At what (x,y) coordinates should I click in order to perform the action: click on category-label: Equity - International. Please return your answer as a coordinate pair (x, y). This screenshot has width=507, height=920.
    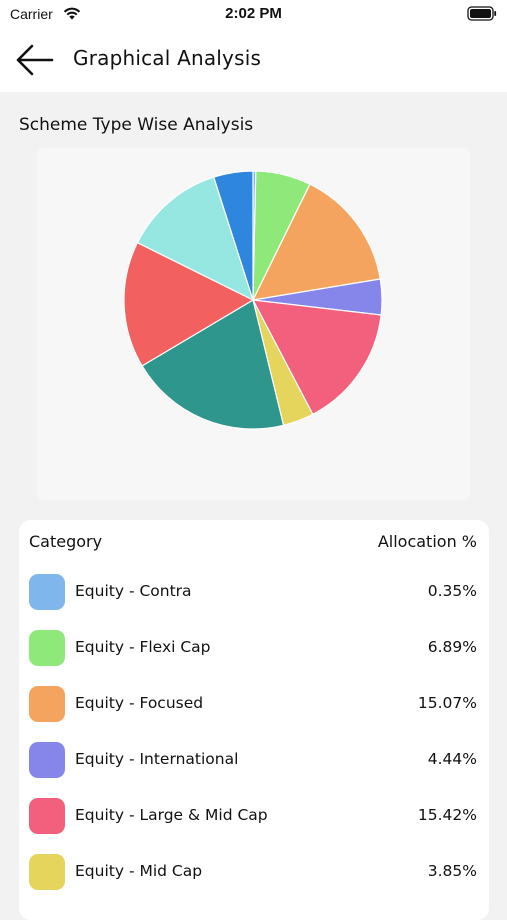
    Looking at the image, I should click on (157, 759).